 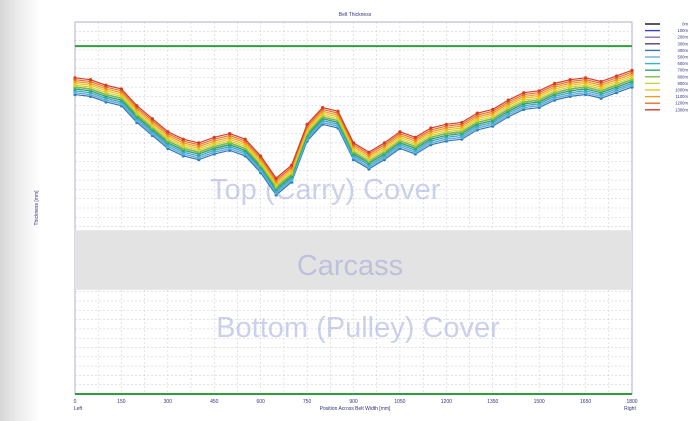 I want to click on x-tick-label: 150, so click(x=121, y=402).